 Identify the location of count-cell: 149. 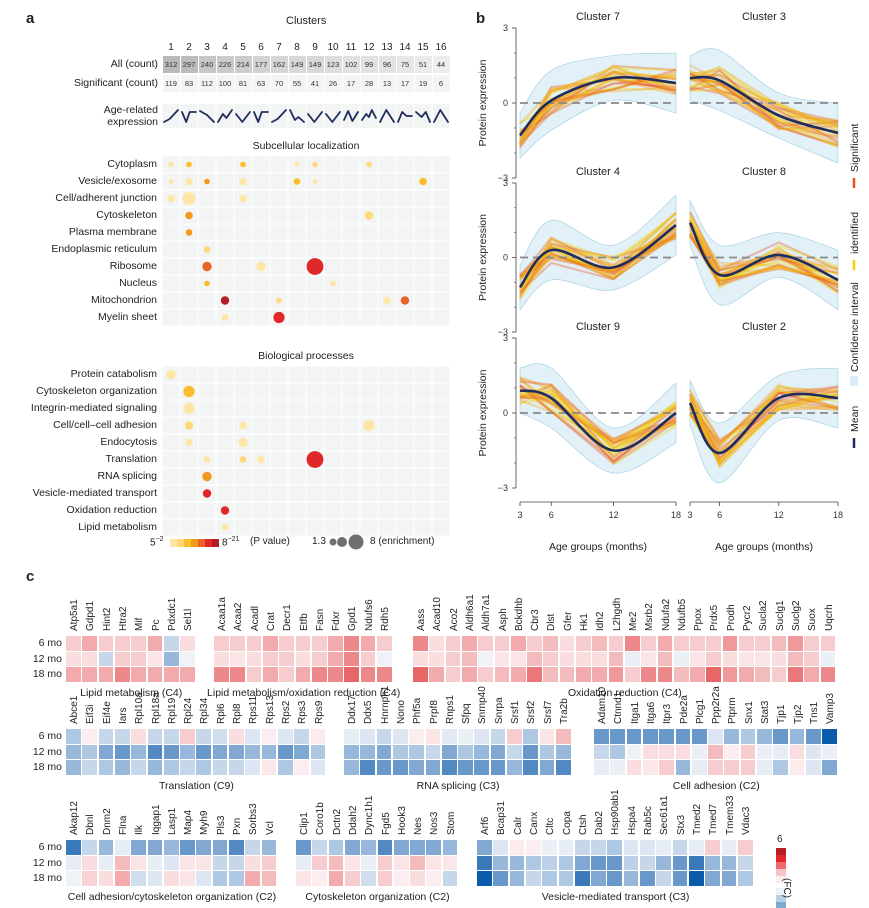
(297, 64).